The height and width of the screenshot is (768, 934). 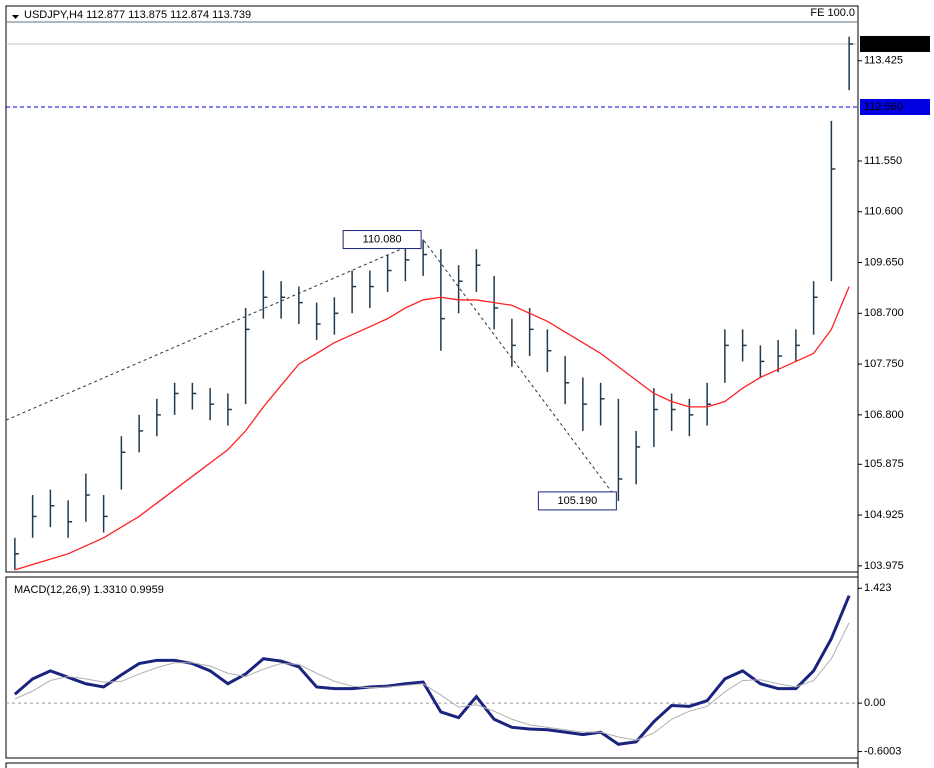 I want to click on y-tick-label: 103.975, so click(x=884, y=566).